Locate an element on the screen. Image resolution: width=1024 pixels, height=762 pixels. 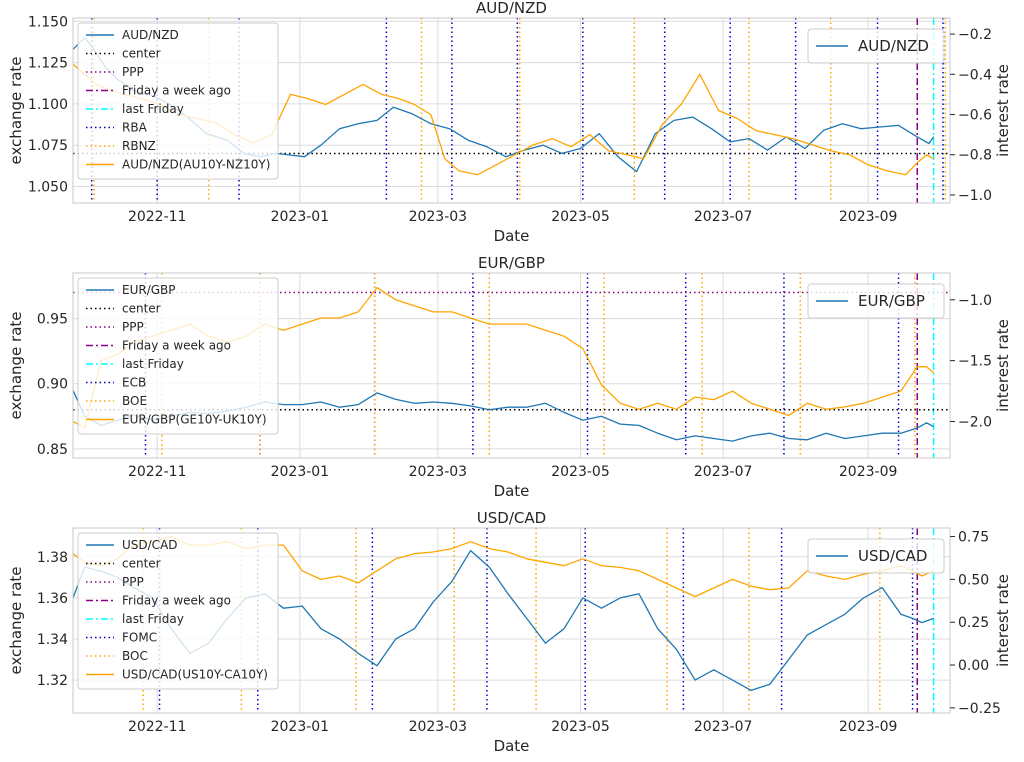
y-tick-label: 1.38 is located at coordinates (52, 558).